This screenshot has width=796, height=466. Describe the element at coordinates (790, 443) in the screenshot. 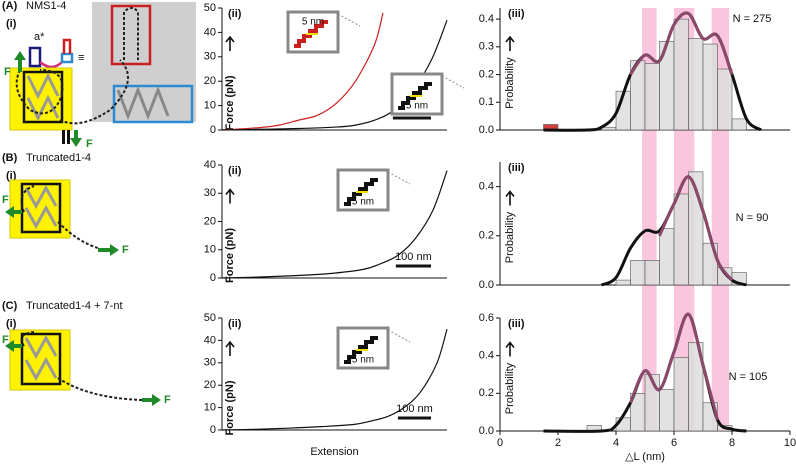

I see `x-tick-label: 10` at that location.